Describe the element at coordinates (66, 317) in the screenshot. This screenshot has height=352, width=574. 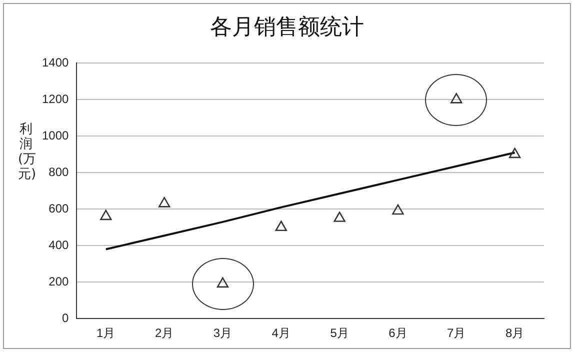
I see `y-tick-label: 0` at that location.